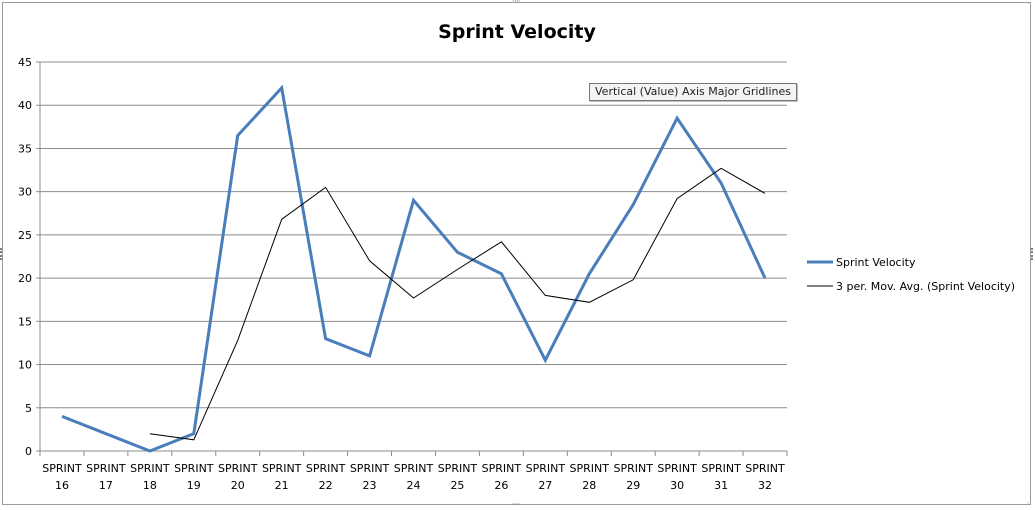  Describe the element at coordinates (25, 62) in the screenshot. I see `y-tick-label: 45` at that location.